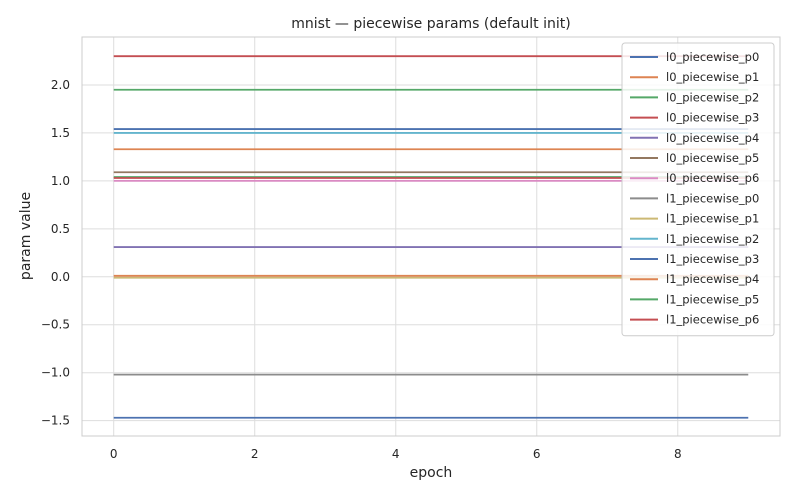 The width and height of the screenshot is (800, 504). I want to click on y-tick-label: −1.0, so click(55, 373).